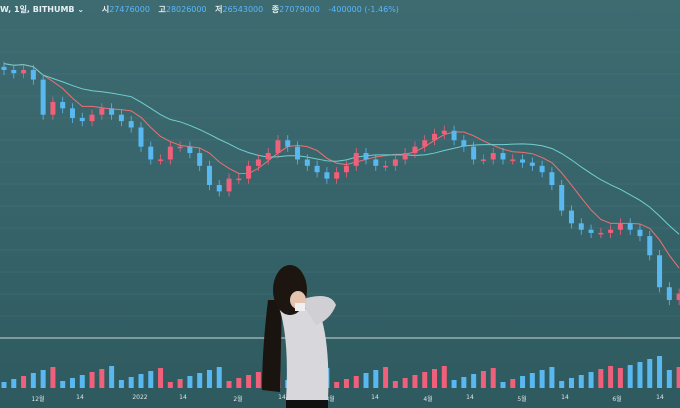 Image resolution: width=680 pixels, height=408 pixels. I want to click on low-label: 저, so click(219, 9).